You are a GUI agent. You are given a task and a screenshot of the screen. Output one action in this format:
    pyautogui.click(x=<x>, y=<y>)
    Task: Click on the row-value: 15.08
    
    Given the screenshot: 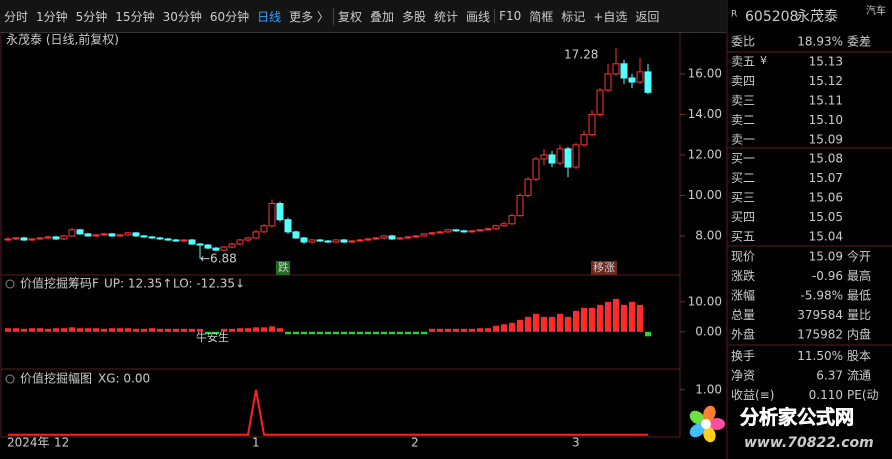 What is the action you would take?
    pyautogui.click(x=826, y=159)
    